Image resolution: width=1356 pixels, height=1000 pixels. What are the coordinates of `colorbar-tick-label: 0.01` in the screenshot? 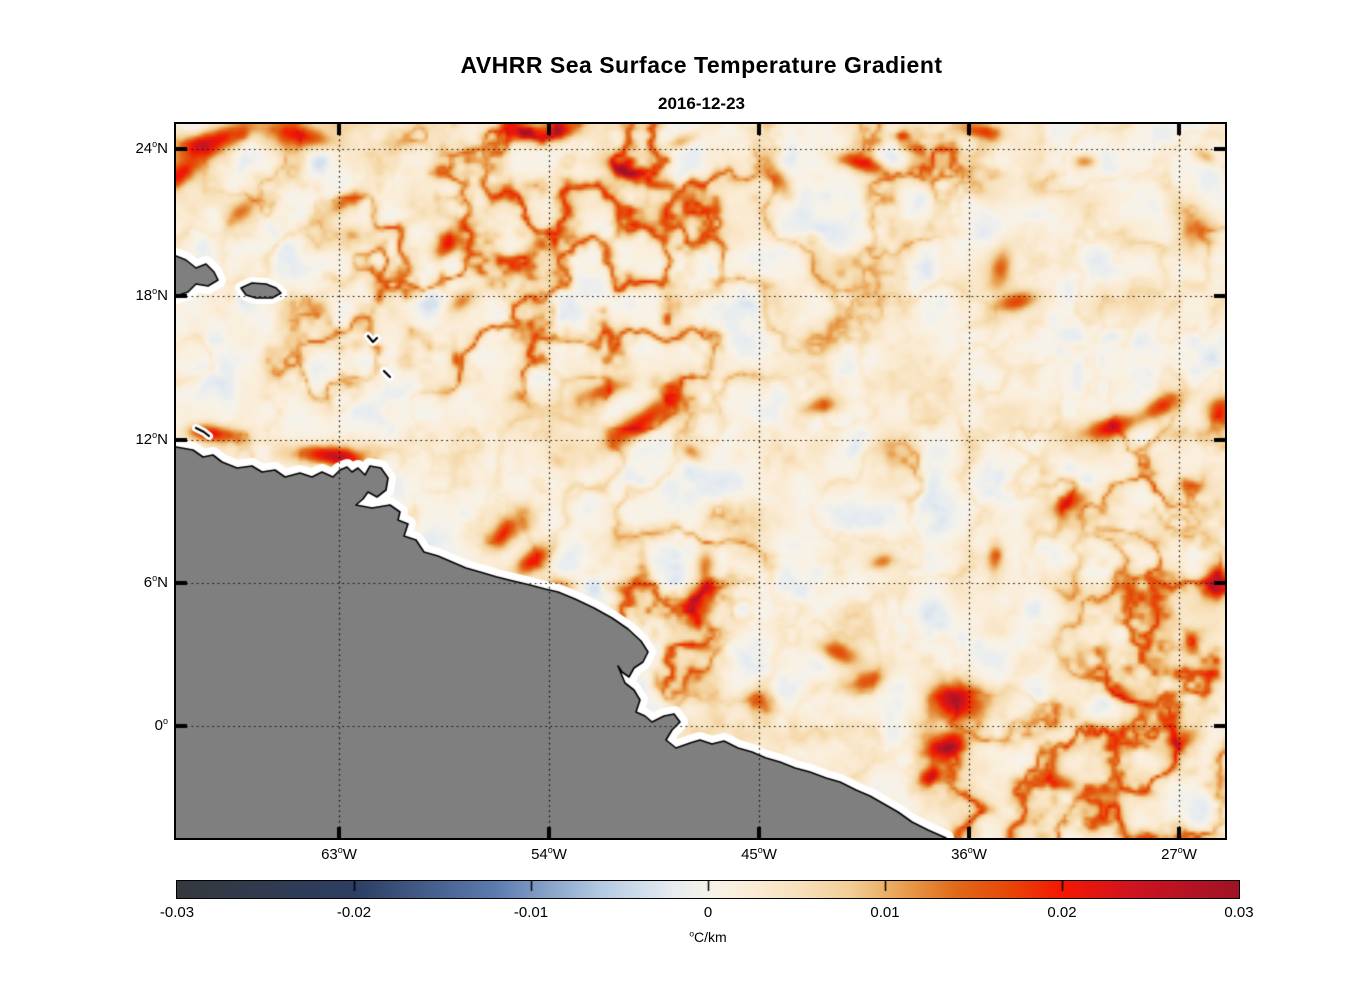 It's located at (885, 912).